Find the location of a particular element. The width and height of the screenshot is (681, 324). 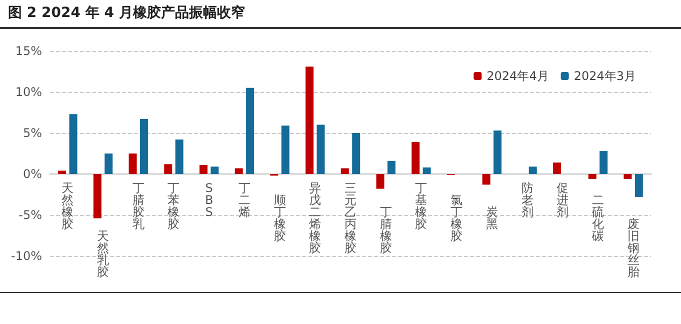

y-tick-label: 5% is located at coordinates (32, 133).